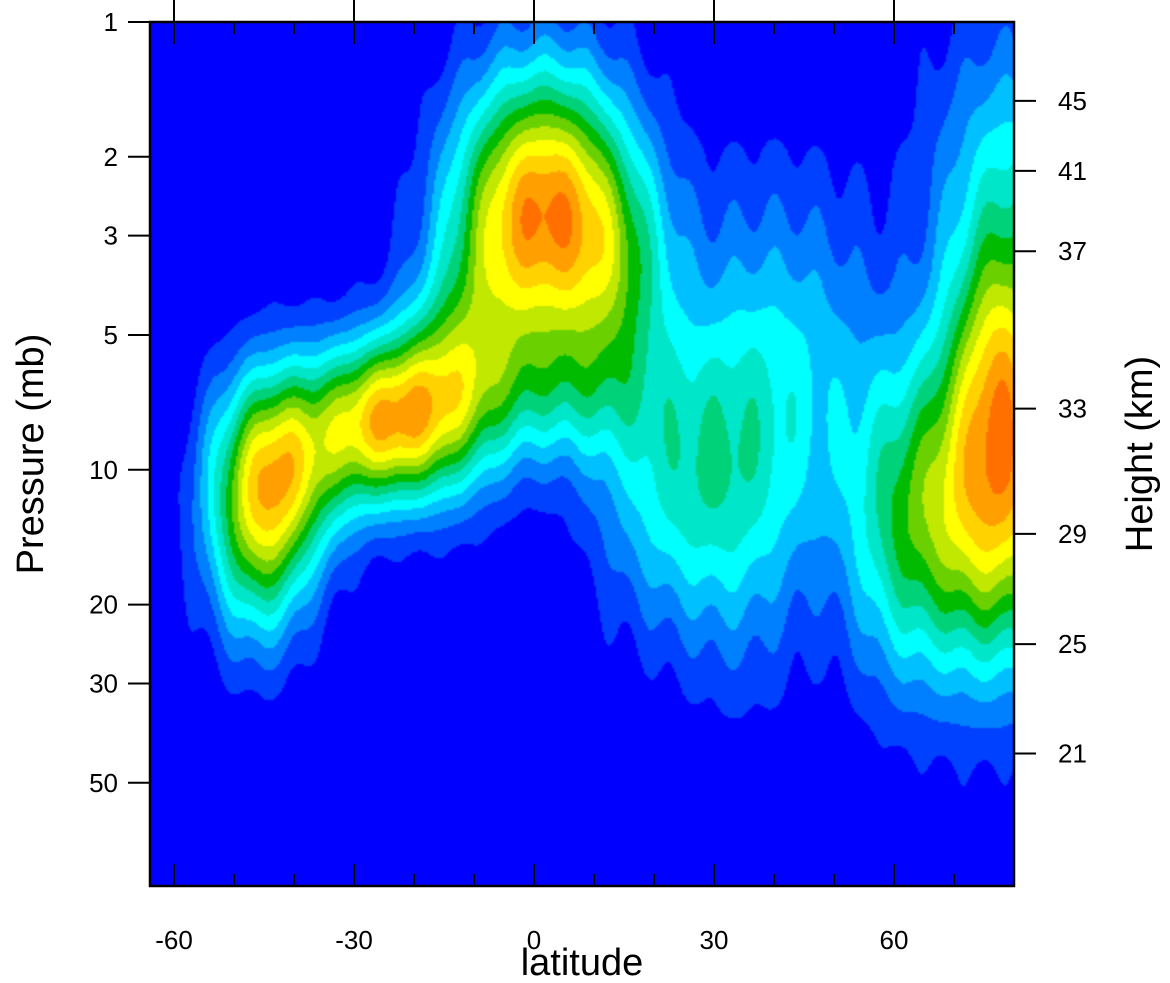  Describe the element at coordinates (111, 236) in the screenshot. I see `y-tick-label: 3` at that location.